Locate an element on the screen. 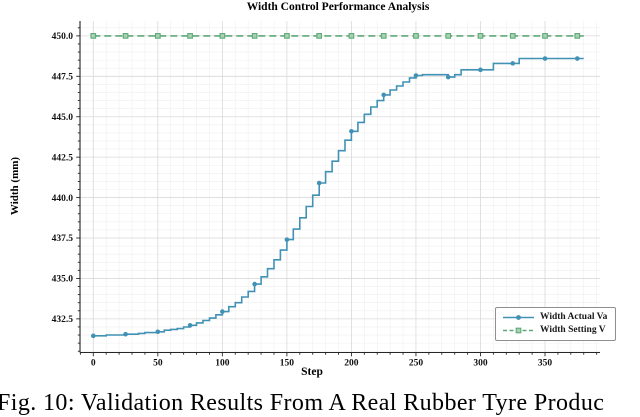 The width and height of the screenshot is (640, 417). x-axis-label: Step is located at coordinates (312, 372).